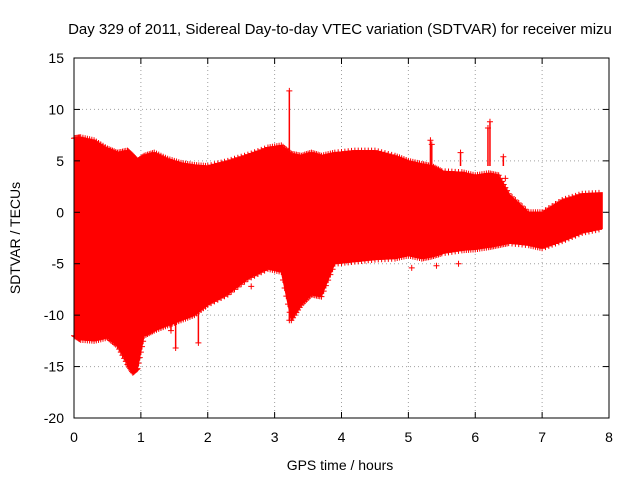  I want to click on x-tick-label: 1, so click(141, 437).